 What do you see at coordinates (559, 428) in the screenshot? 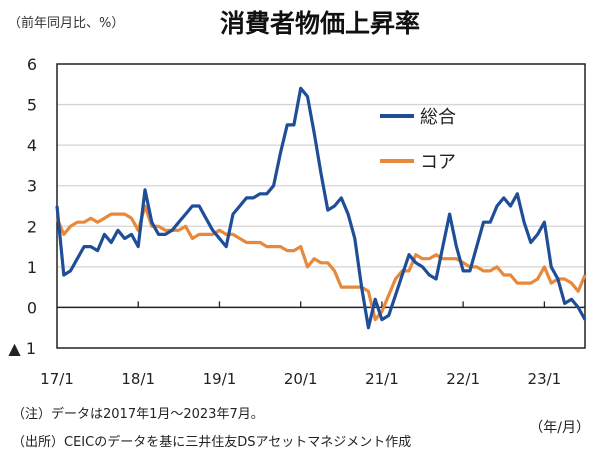
I see `x-axis-unit: （年/月）` at bounding box center [559, 428].